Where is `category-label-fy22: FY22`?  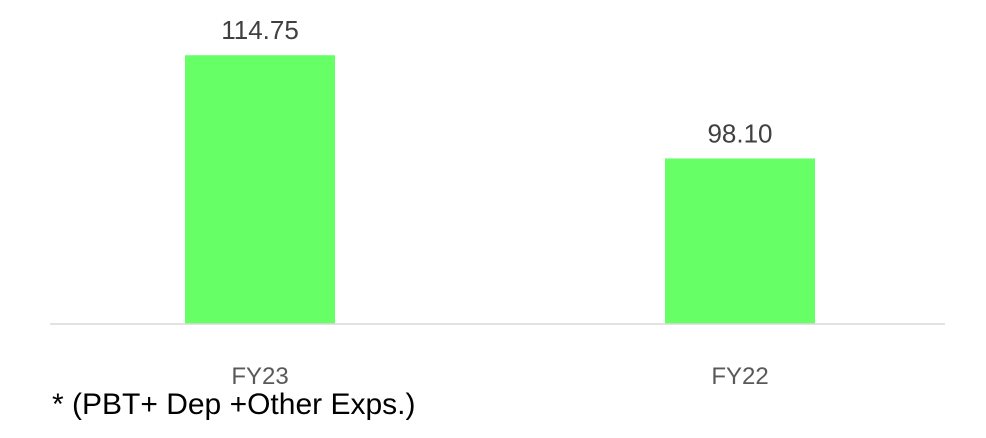 category-label-fy22: FY22 is located at coordinates (739, 376).